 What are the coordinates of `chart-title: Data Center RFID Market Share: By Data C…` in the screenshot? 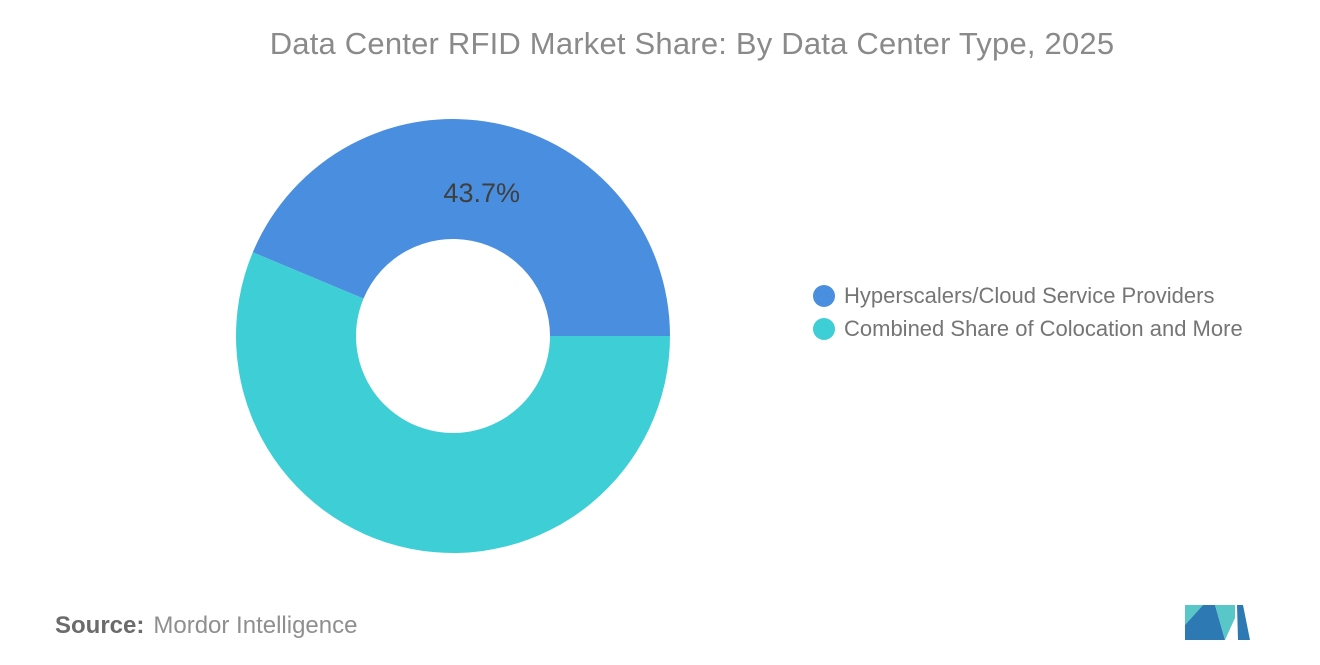 It's located at (692, 43).